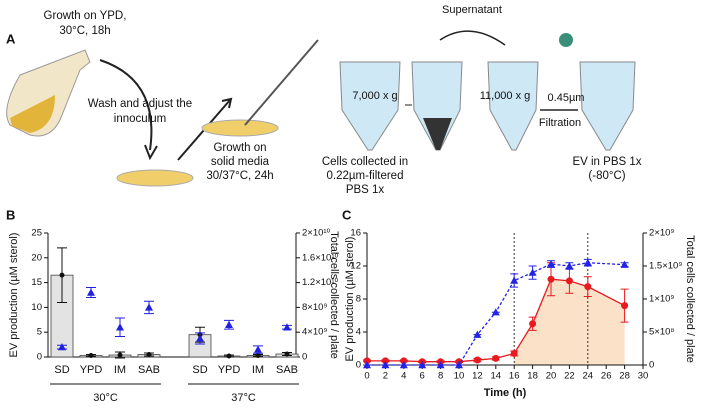 The width and height of the screenshot is (701, 417). I want to click on y2-tick-label: 8×10⁹, so click(314, 307).